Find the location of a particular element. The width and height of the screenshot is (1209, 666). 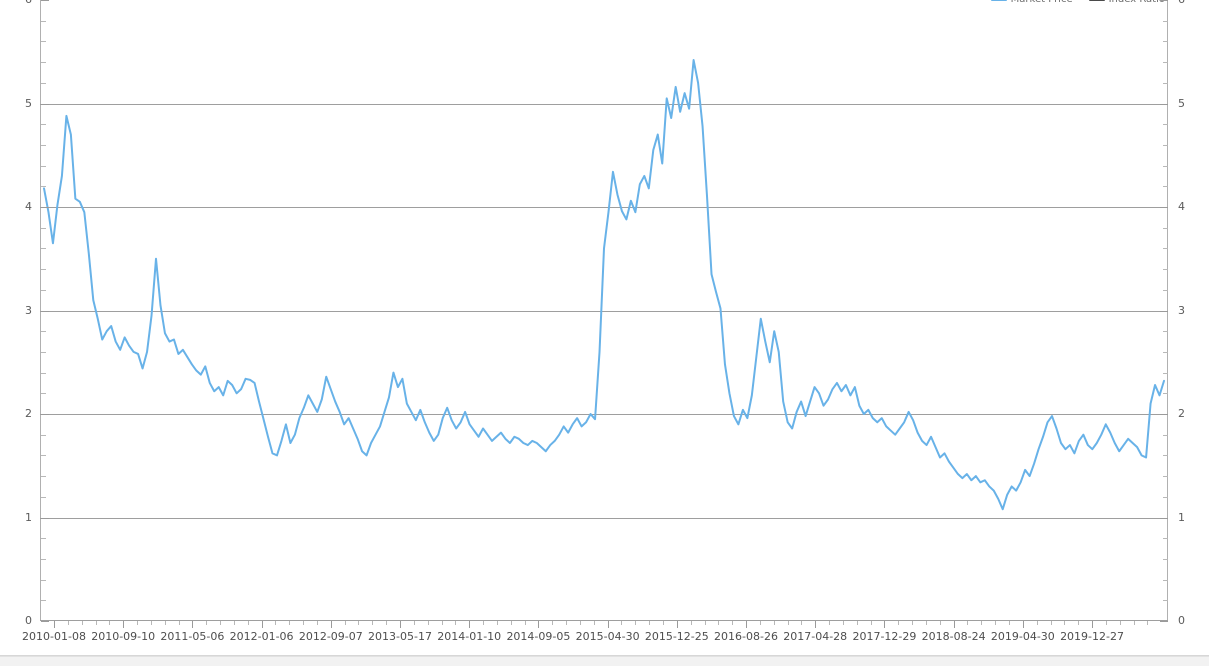

y-tick-label: 0 is located at coordinates (1181, 620).